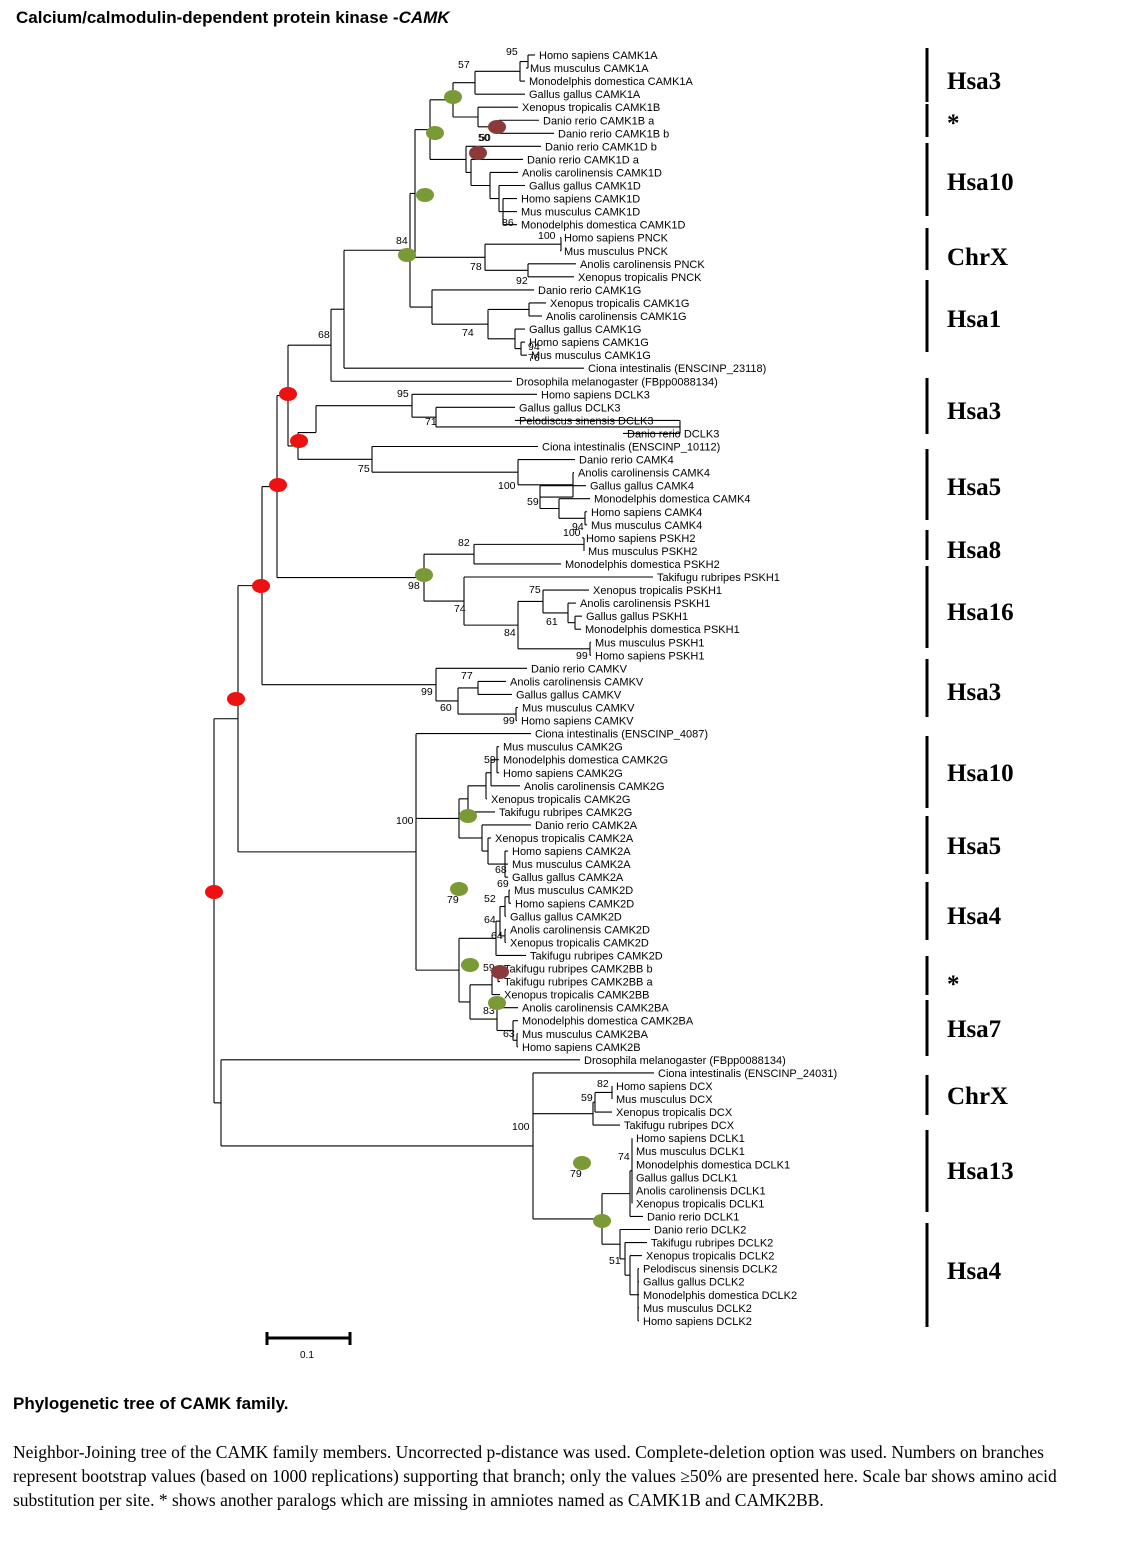  Describe the element at coordinates (693, 1217) in the screenshot. I see `leaf-label: Danio rerio DCLK1` at that location.